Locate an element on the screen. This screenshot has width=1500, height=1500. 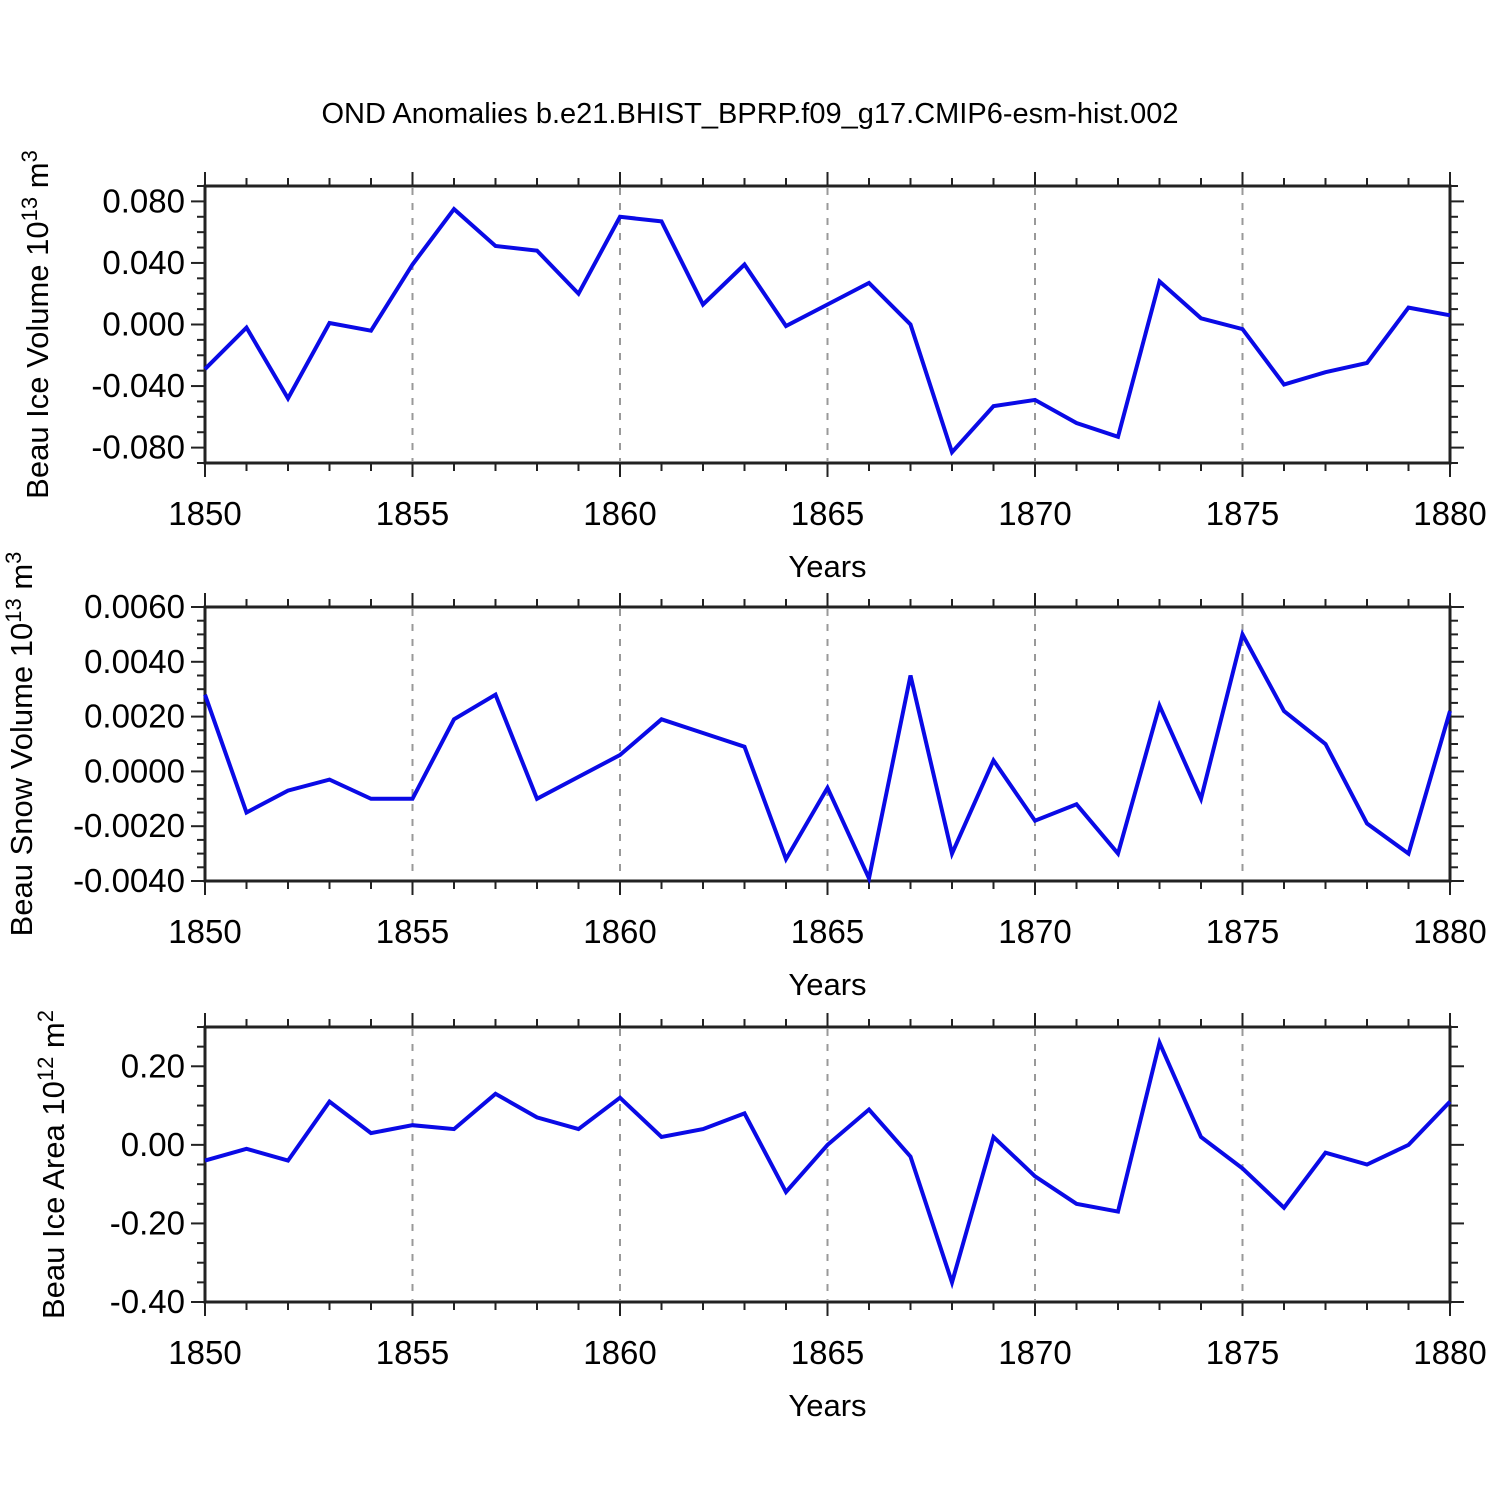
y-tick-label: 0.00 is located at coordinates (153, 1144).